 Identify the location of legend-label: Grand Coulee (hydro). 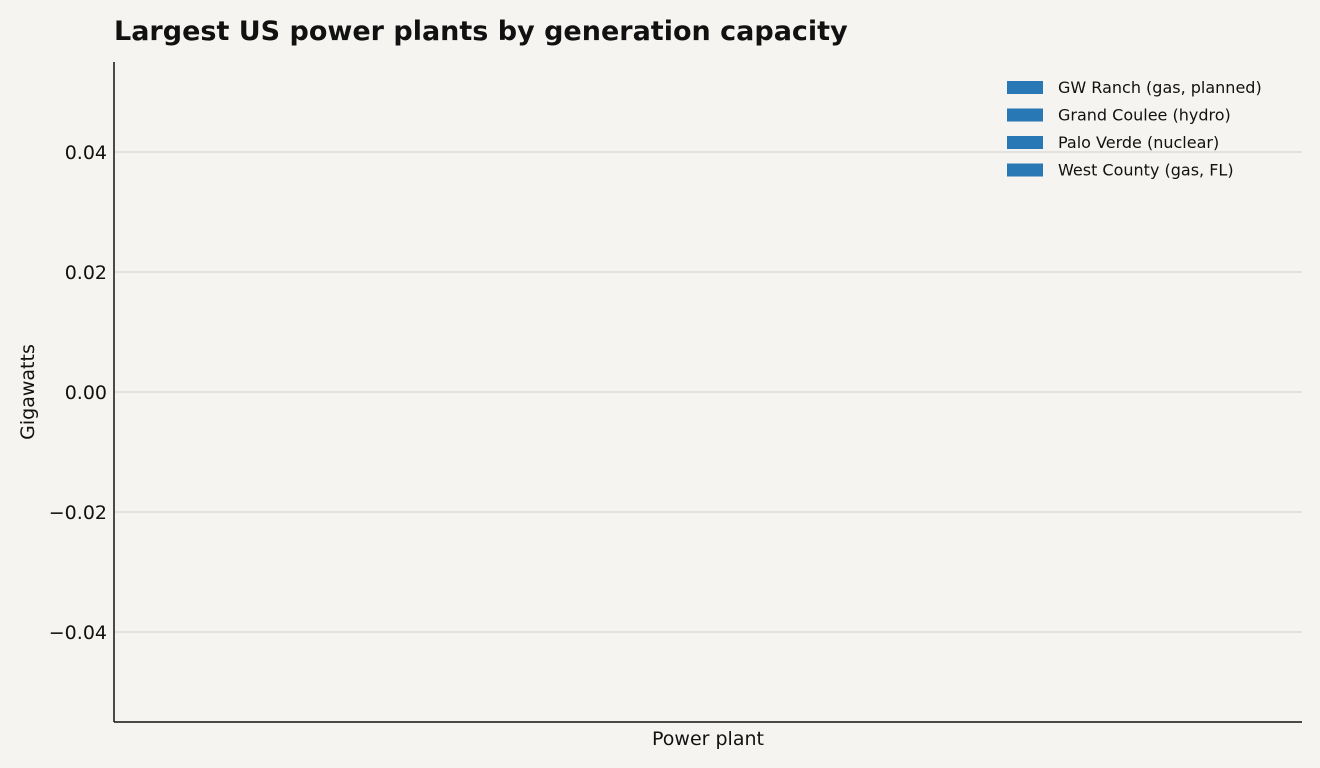
(1144, 115).